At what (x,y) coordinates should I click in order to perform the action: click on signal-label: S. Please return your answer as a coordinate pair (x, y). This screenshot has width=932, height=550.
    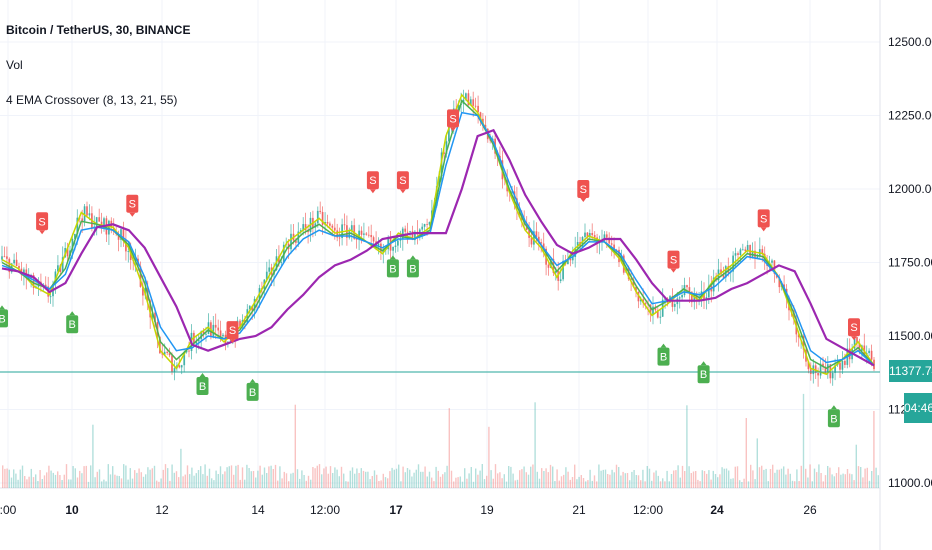
    Looking at the image, I should click on (673, 261).